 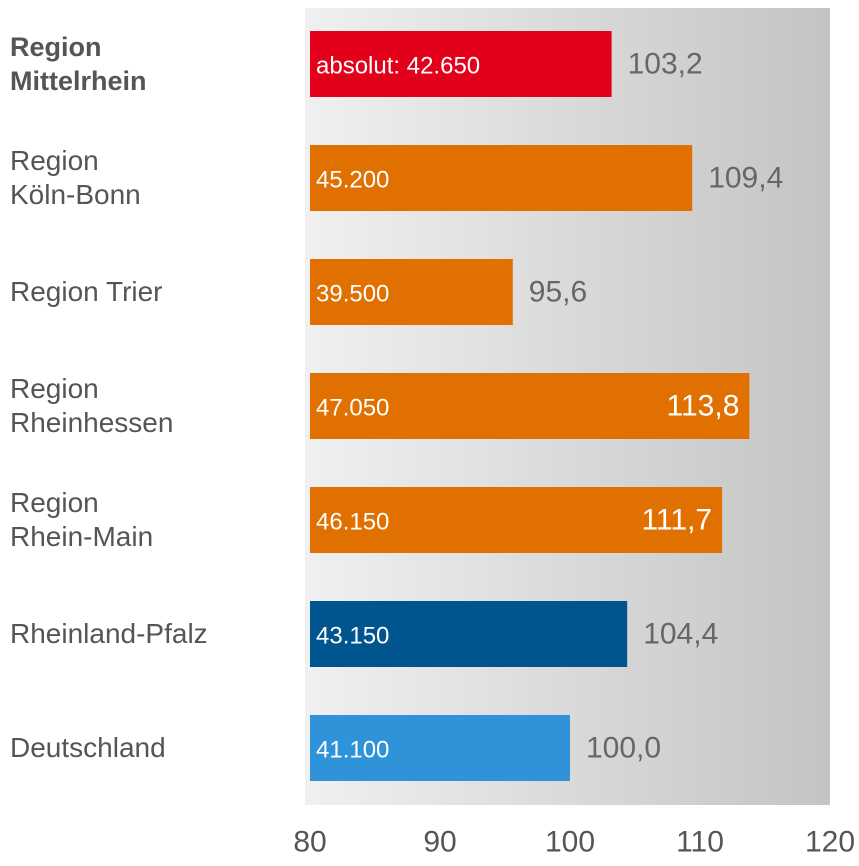 I want to click on bar-label: 47.050, so click(x=352, y=408).